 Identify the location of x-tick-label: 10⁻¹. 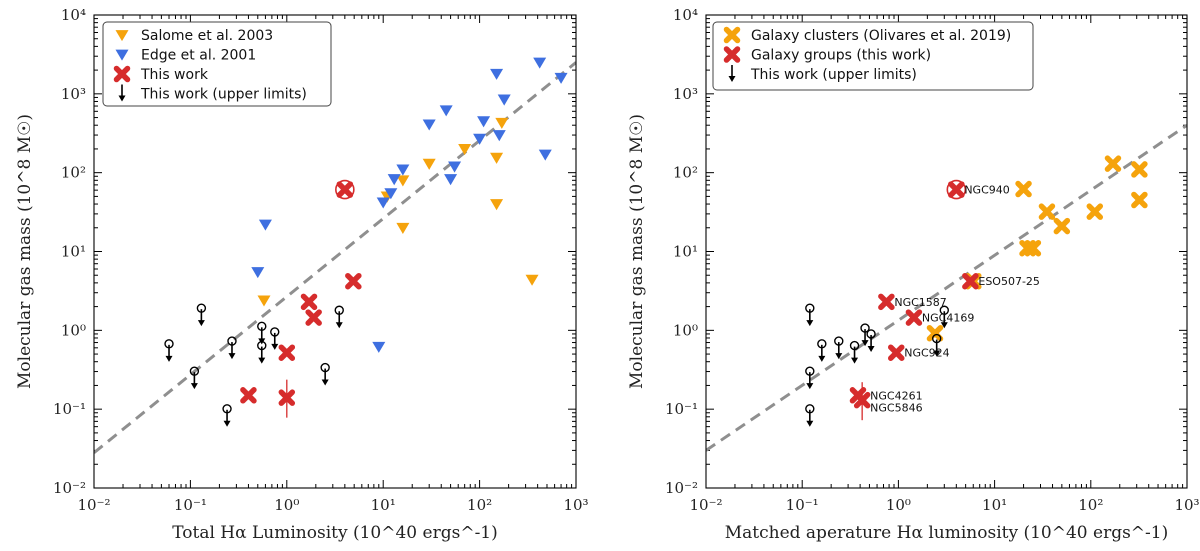
(190, 505).